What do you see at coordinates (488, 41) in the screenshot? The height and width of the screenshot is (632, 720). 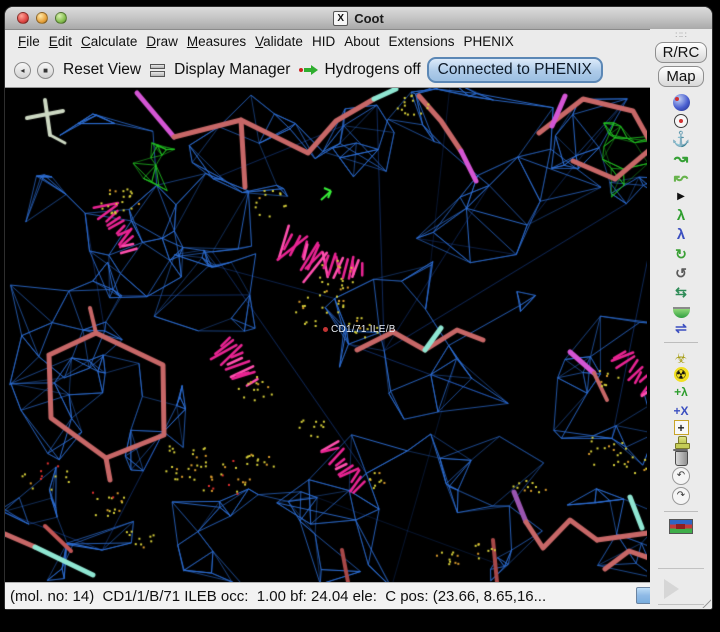 I see `menu-item-phenix: PHENIX` at bounding box center [488, 41].